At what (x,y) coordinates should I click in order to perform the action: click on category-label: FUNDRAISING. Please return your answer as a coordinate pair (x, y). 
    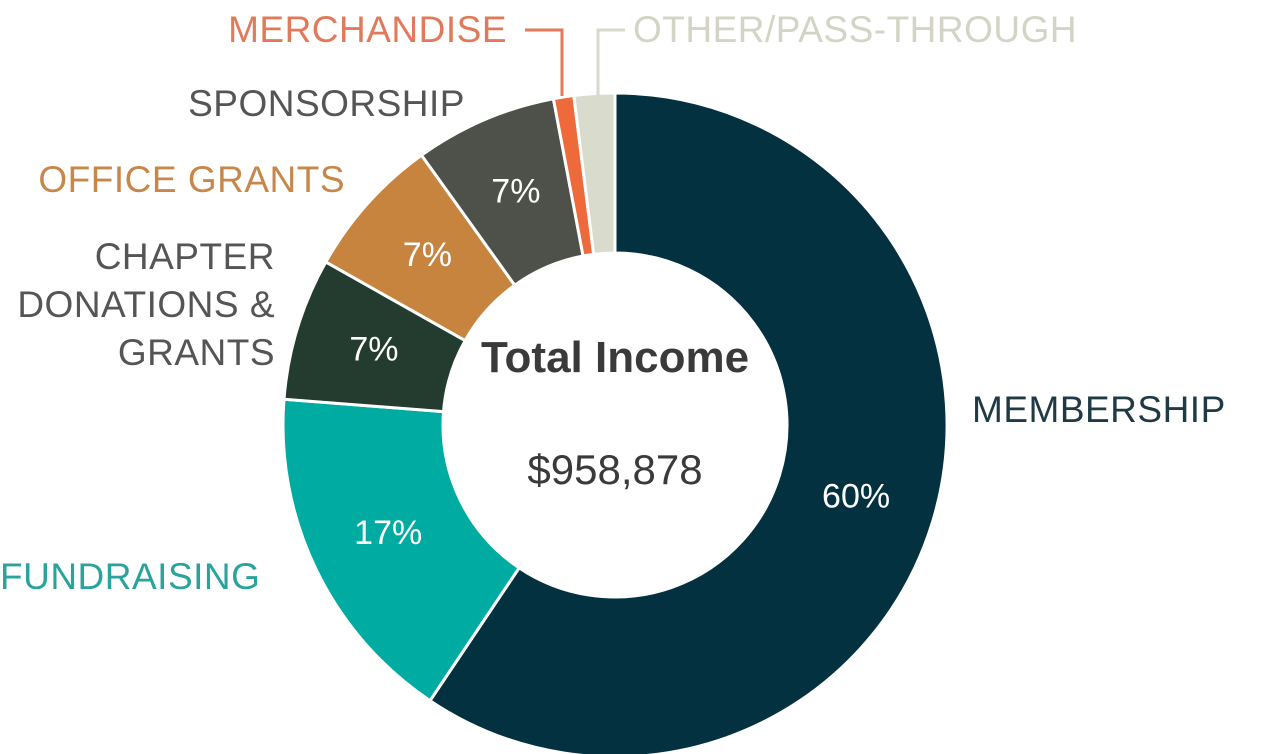
    Looking at the image, I should click on (130, 576).